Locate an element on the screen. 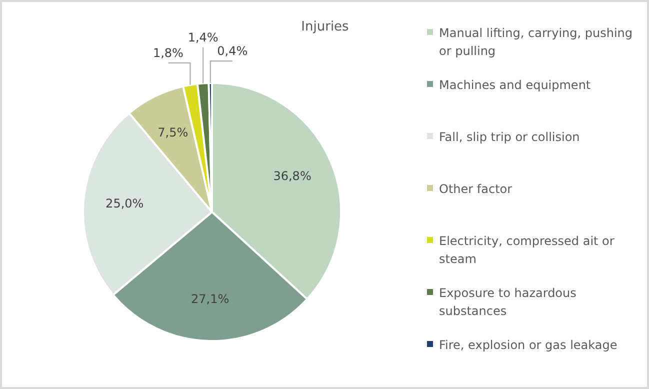 This screenshot has width=649, height=389. legend-label: Manual lifting, carrying, pushing or pulling is located at coordinates (536, 42).